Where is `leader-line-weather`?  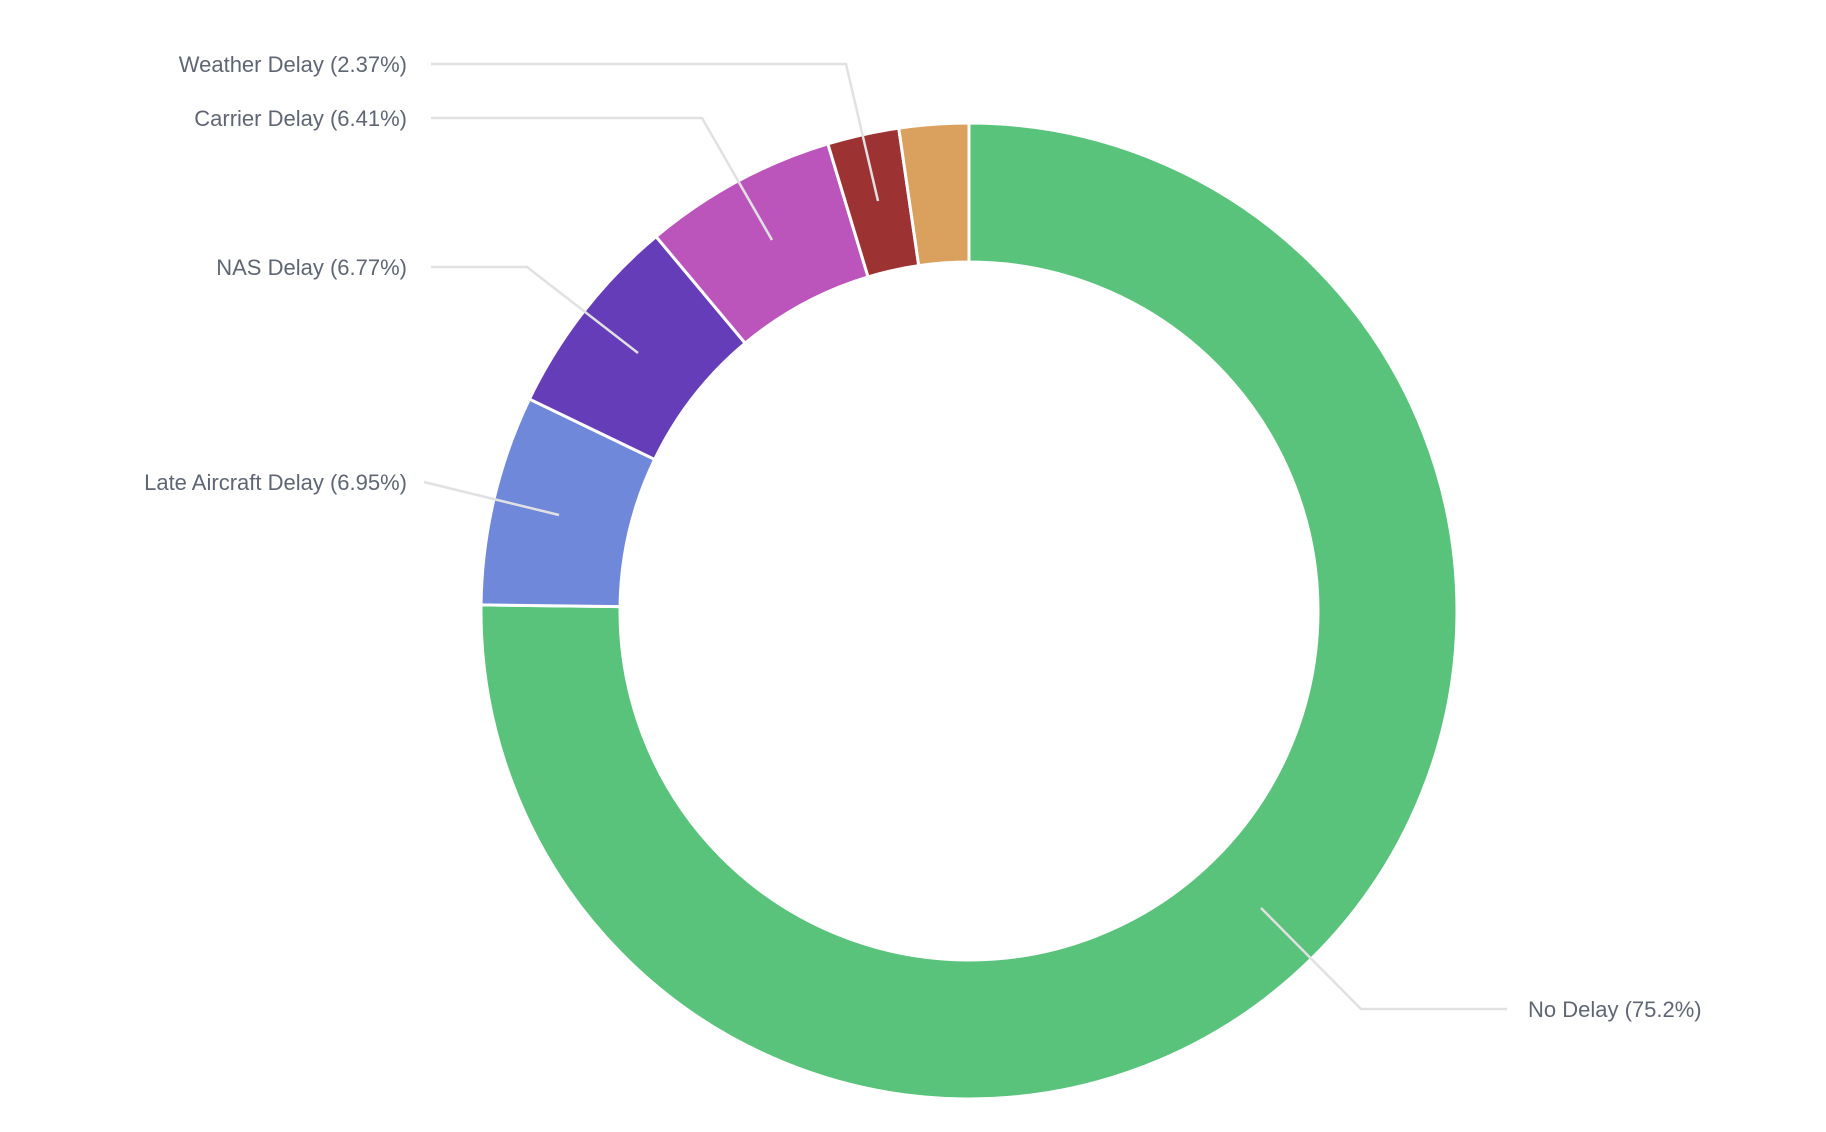
leader-line-weather is located at coordinates (655, 132).